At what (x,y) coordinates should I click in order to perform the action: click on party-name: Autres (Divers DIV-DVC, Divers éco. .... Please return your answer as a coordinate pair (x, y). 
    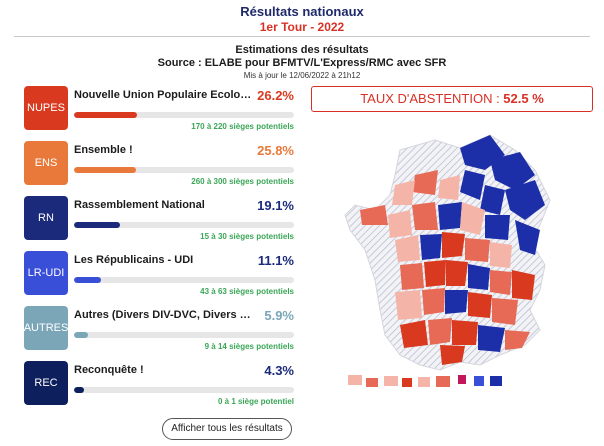
    Looking at the image, I should click on (164, 315).